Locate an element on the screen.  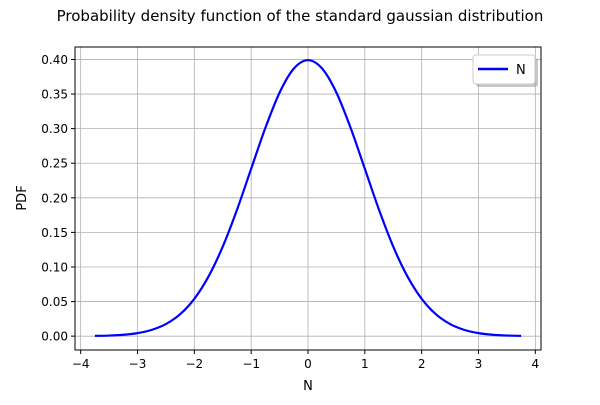
x-tick-label: −3 is located at coordinates (138, 364).